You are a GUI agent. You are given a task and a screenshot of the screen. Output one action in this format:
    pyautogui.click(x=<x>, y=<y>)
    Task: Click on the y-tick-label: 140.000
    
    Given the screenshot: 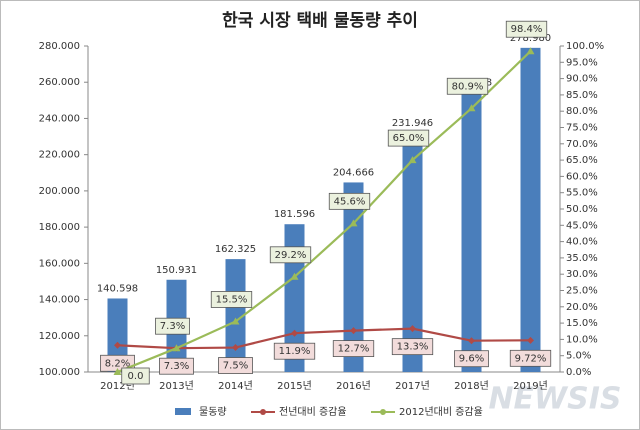 What is the action you would take?
    pyautogui.click(x=59, y=300)
    